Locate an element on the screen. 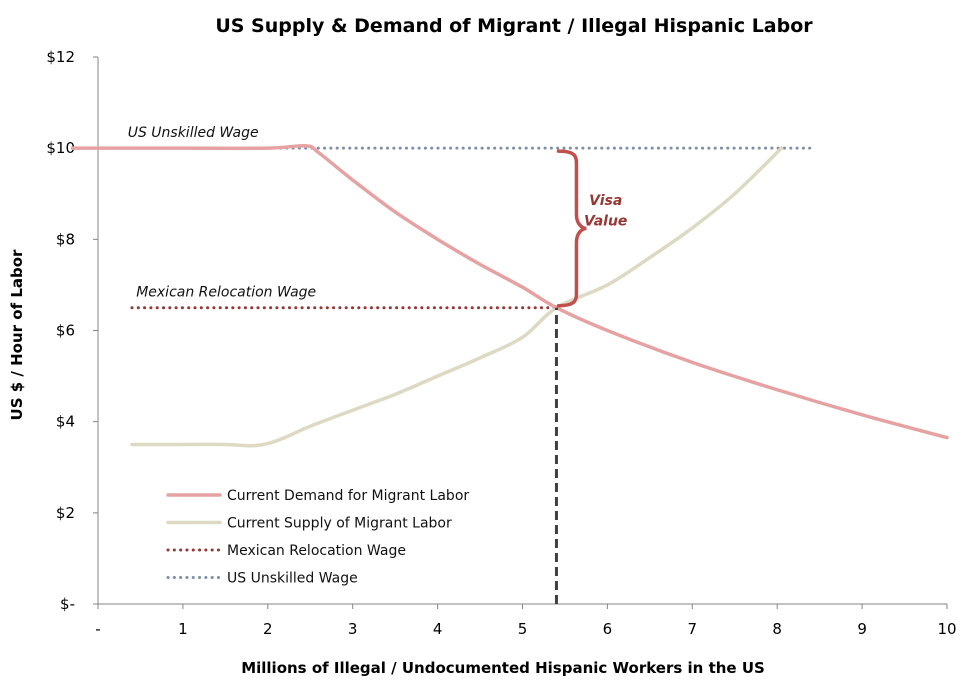  us-unskilled-wage-annotation: US Unskilled Wage is located at coordinates (193, 133).